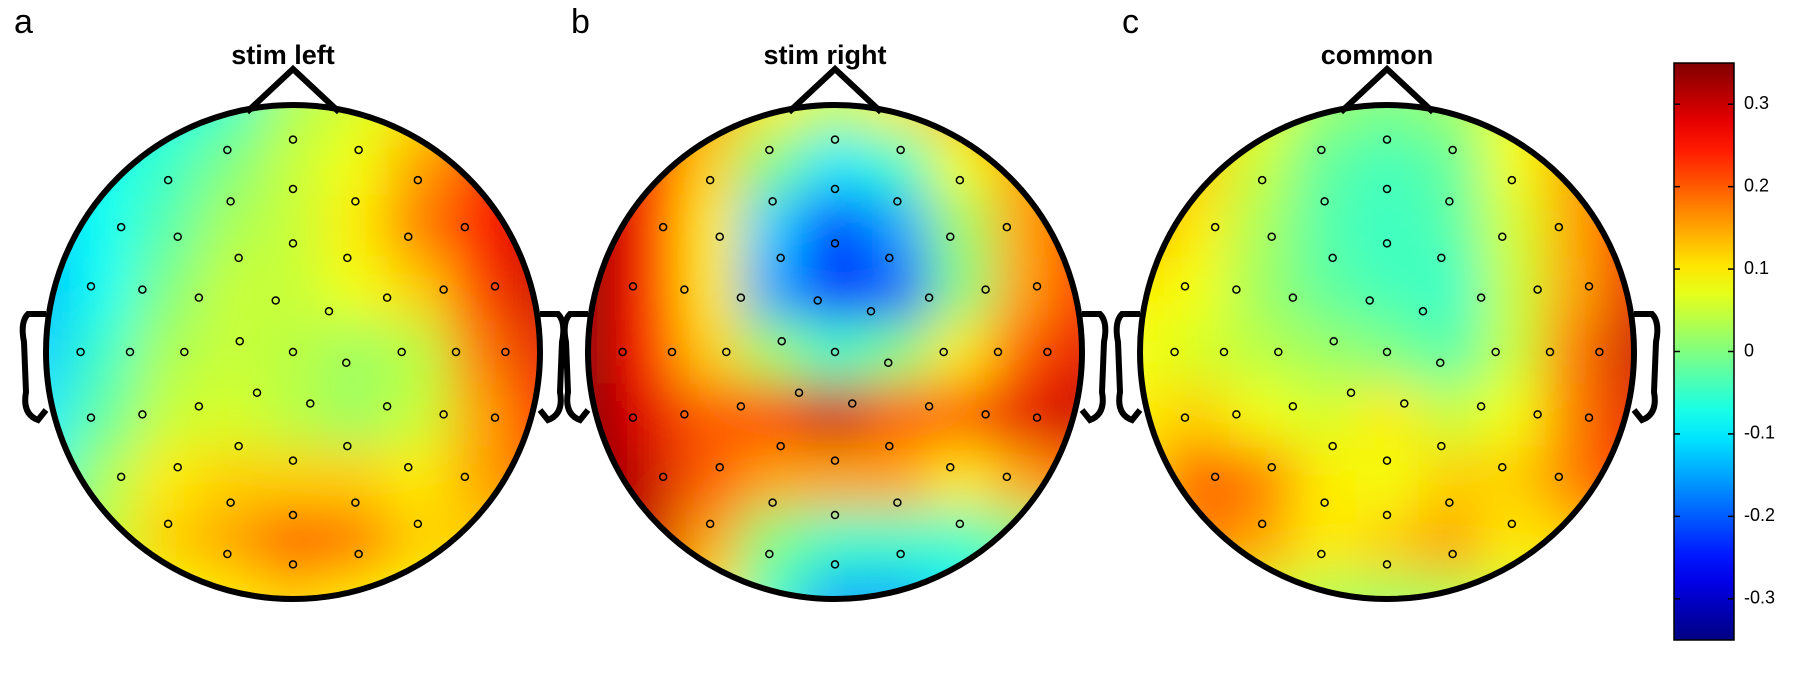  I want to click on colorbar-scale, so click(1704, 351).